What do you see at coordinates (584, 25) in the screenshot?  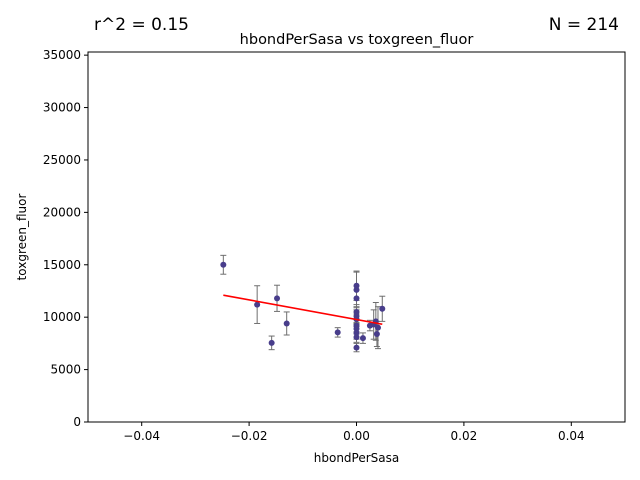 I see `sample-count-annotation: N = 214` at bounding box center [584, 25].